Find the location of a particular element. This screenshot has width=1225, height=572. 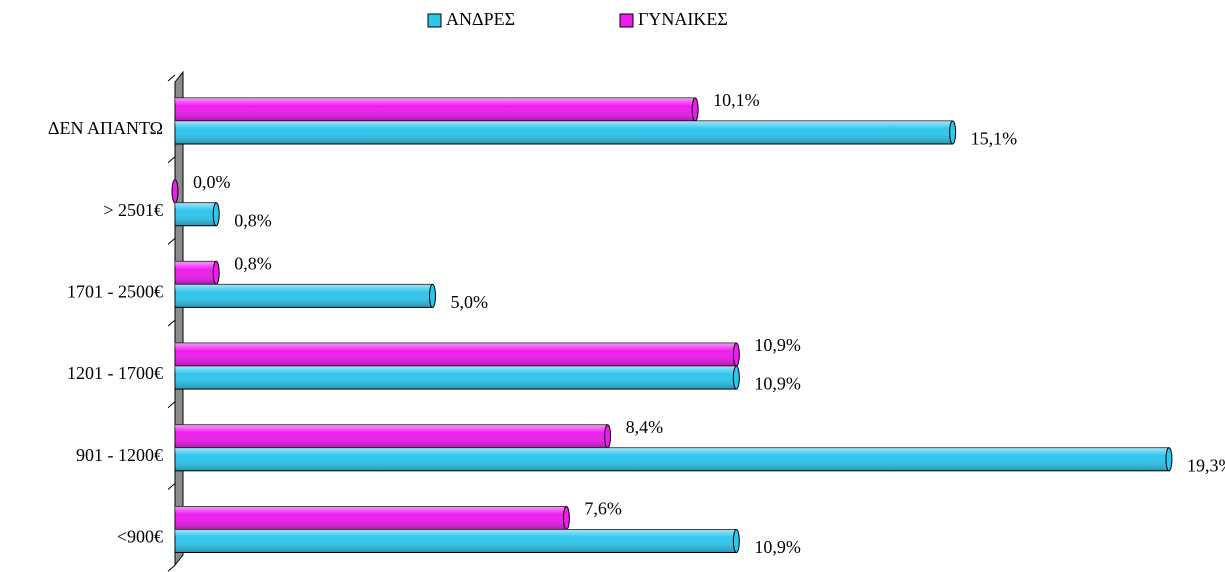

category-label: ΔΕΝ ΑΠΑΝΤΩ is located at coordinates (105, 128).